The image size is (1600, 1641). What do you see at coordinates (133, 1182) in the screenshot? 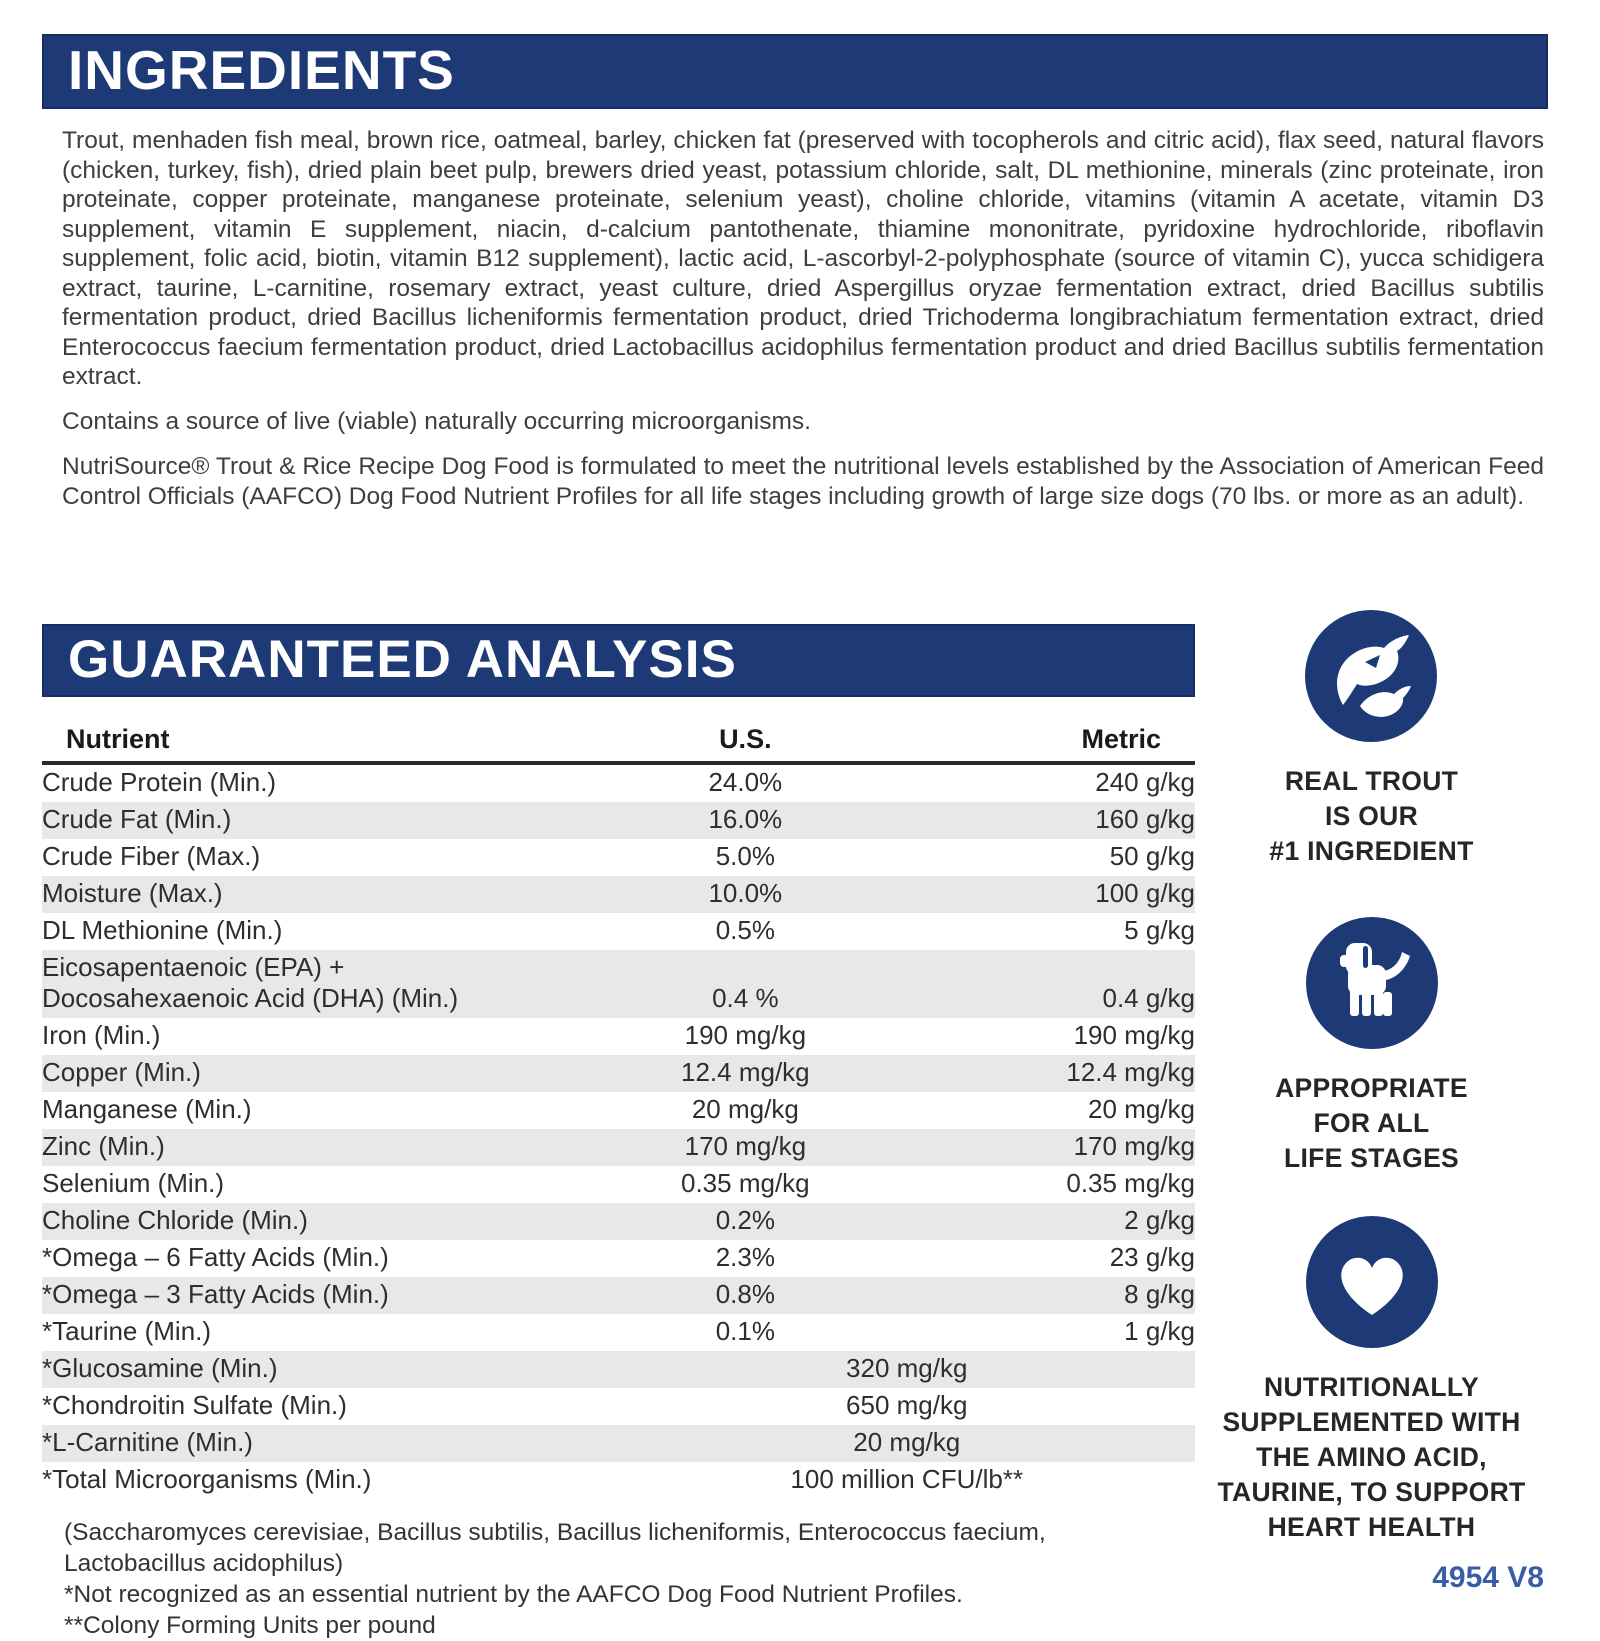
I see `nutrient-cell: Selenium (Min.)` at bounding box center [133, 1182].